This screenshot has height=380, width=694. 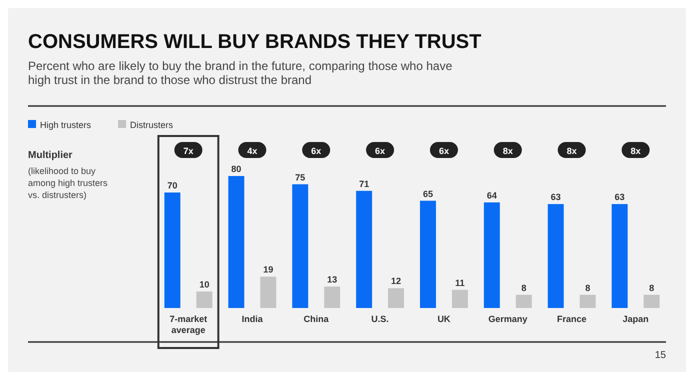 I want to click on x-tick-label: UK, so click(x=444, y=319).